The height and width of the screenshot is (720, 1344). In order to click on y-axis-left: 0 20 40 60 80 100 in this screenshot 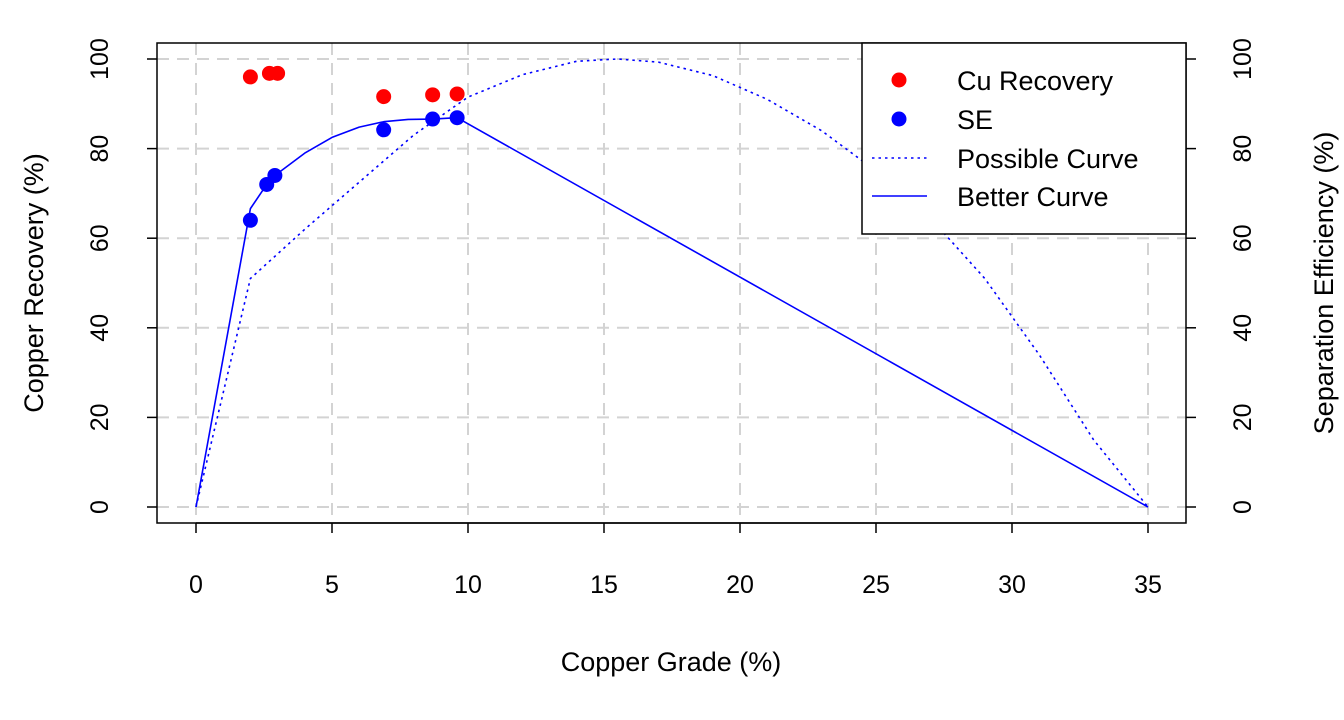, I will do `click(121, 276)`.